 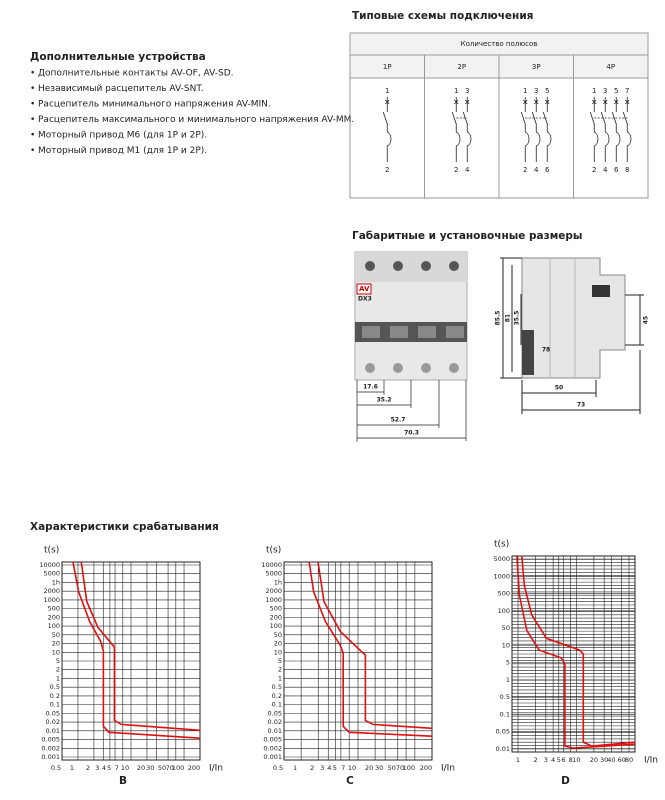 What do you see at coordinates (272, 748) in the screenshot?
I see `y-tick-label: 0.002` at bounding box center [272, 748].